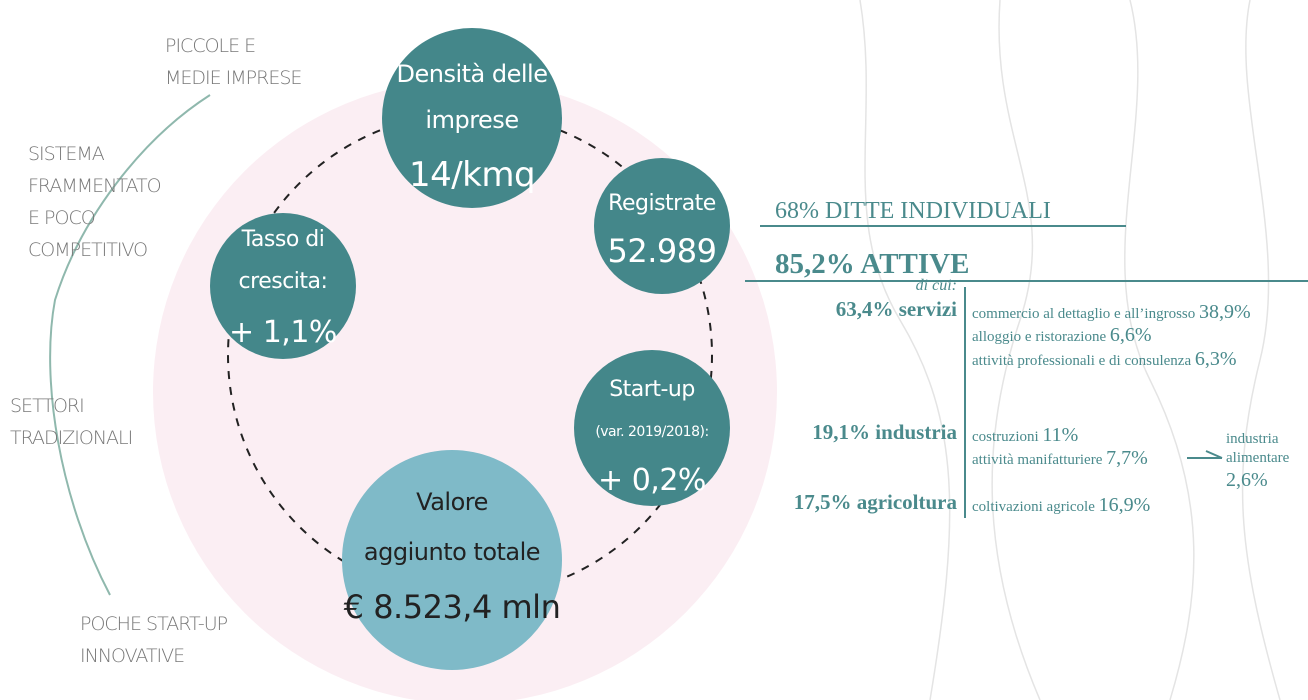  What do you see at coordinates (472, 175) in the screenshot?
I see `circle-value: 14/kmq` at bounding box center [472, 175].